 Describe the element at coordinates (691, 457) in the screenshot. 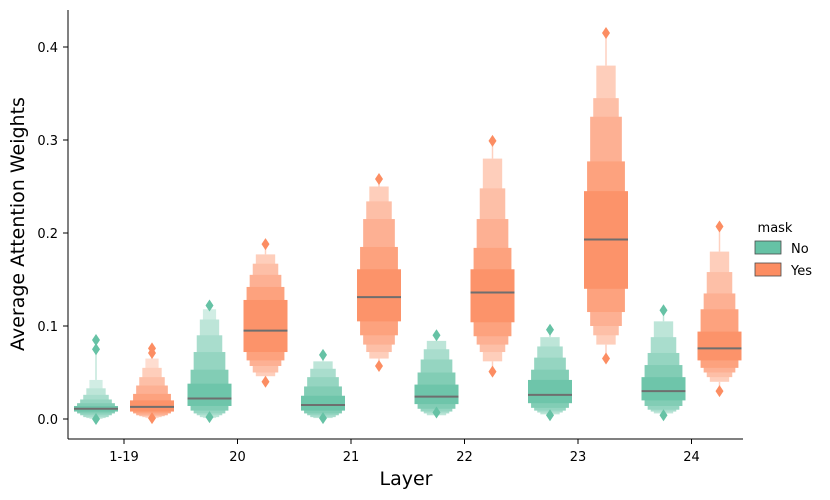

I see `x-tick-label: 24` at that location.